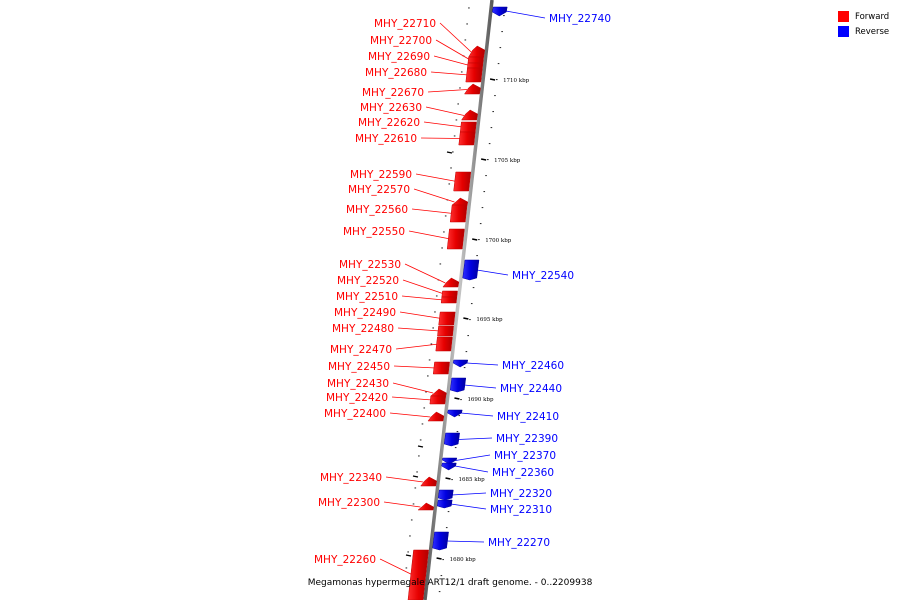  Describe the element at coordinates (533, 366) in the screenshot. I see `reverse-gene-label: MHY_22460` at that location.